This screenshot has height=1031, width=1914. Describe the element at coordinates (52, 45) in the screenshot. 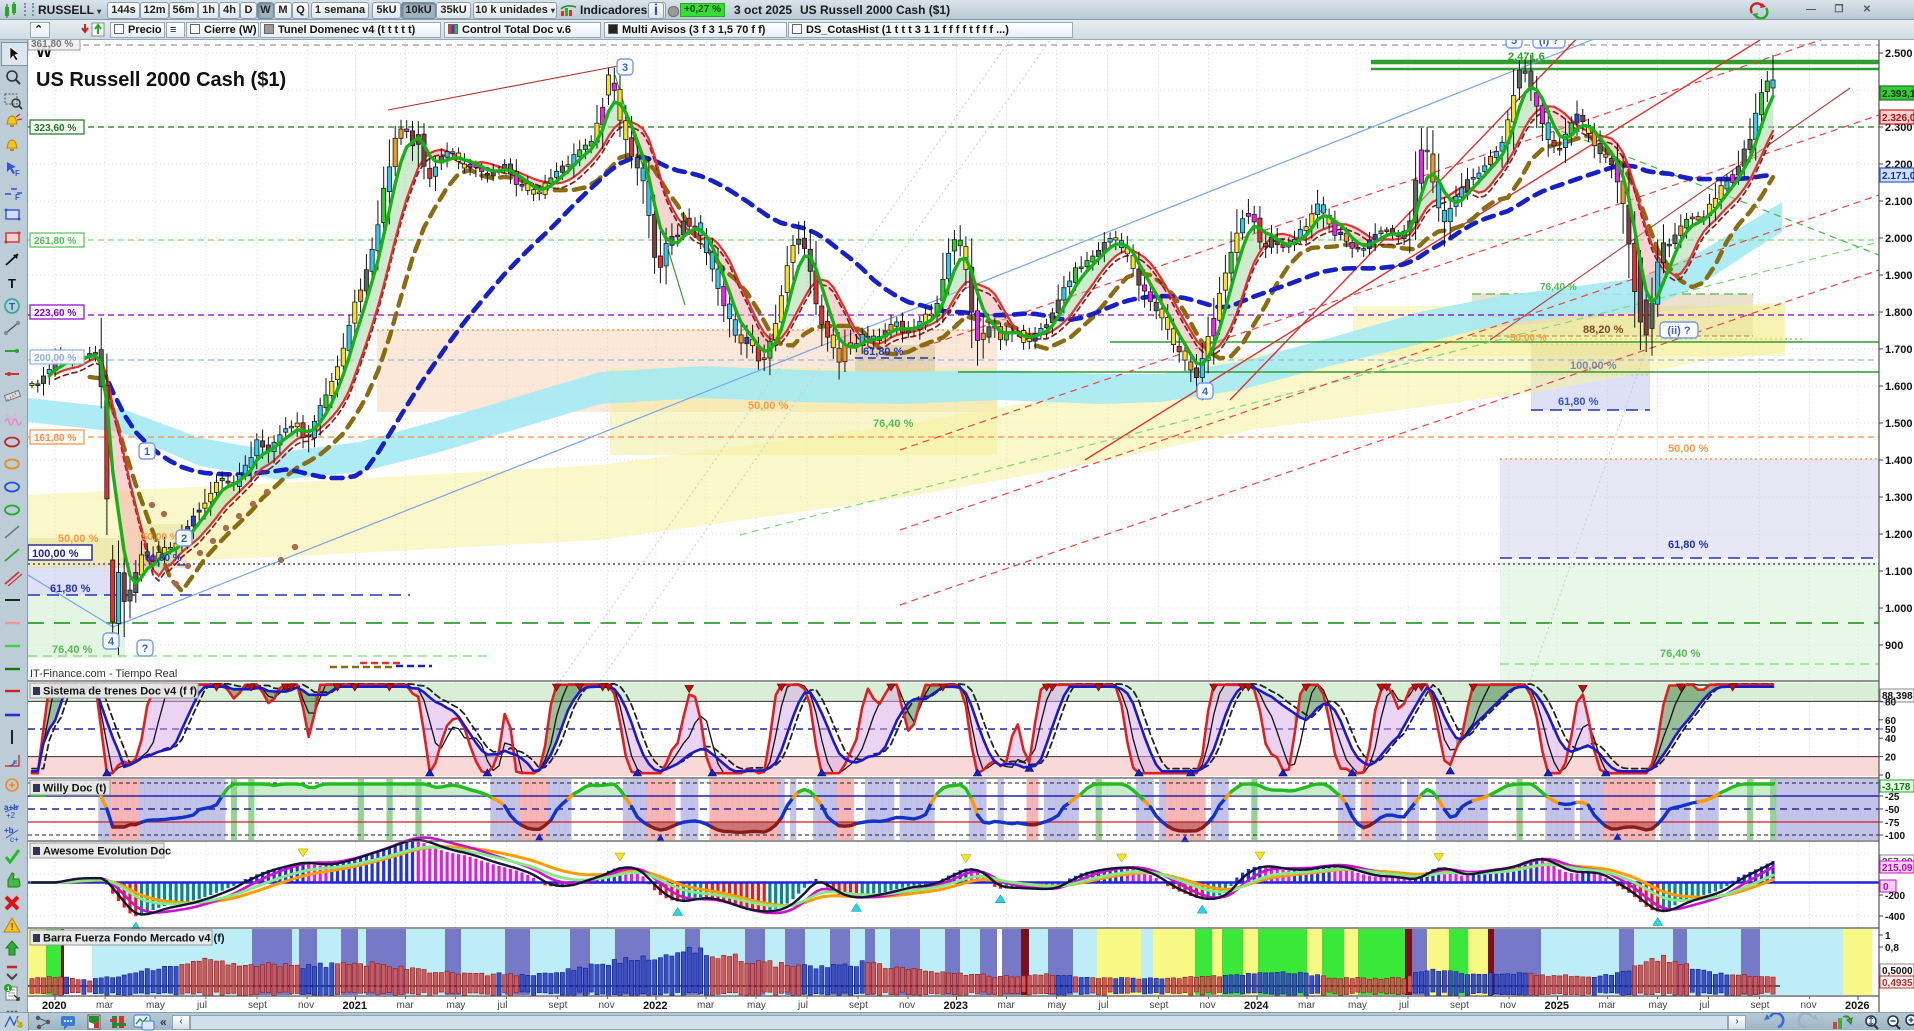

I see `svg-text: 361,80 %` at that location.